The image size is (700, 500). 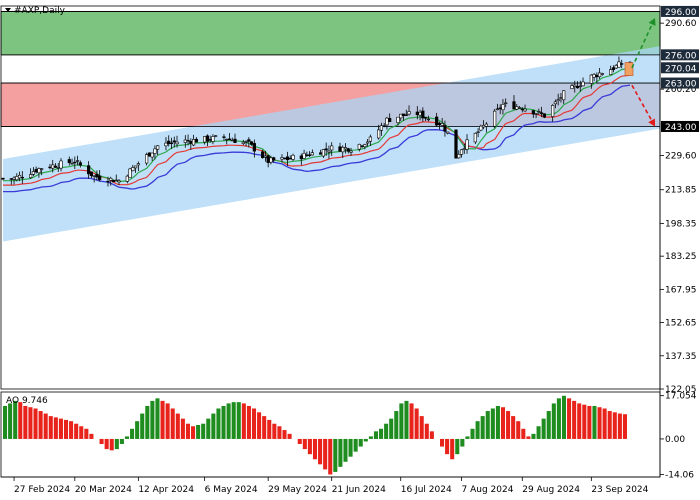 I want to click on green-zone, so click(x=330, y=33).